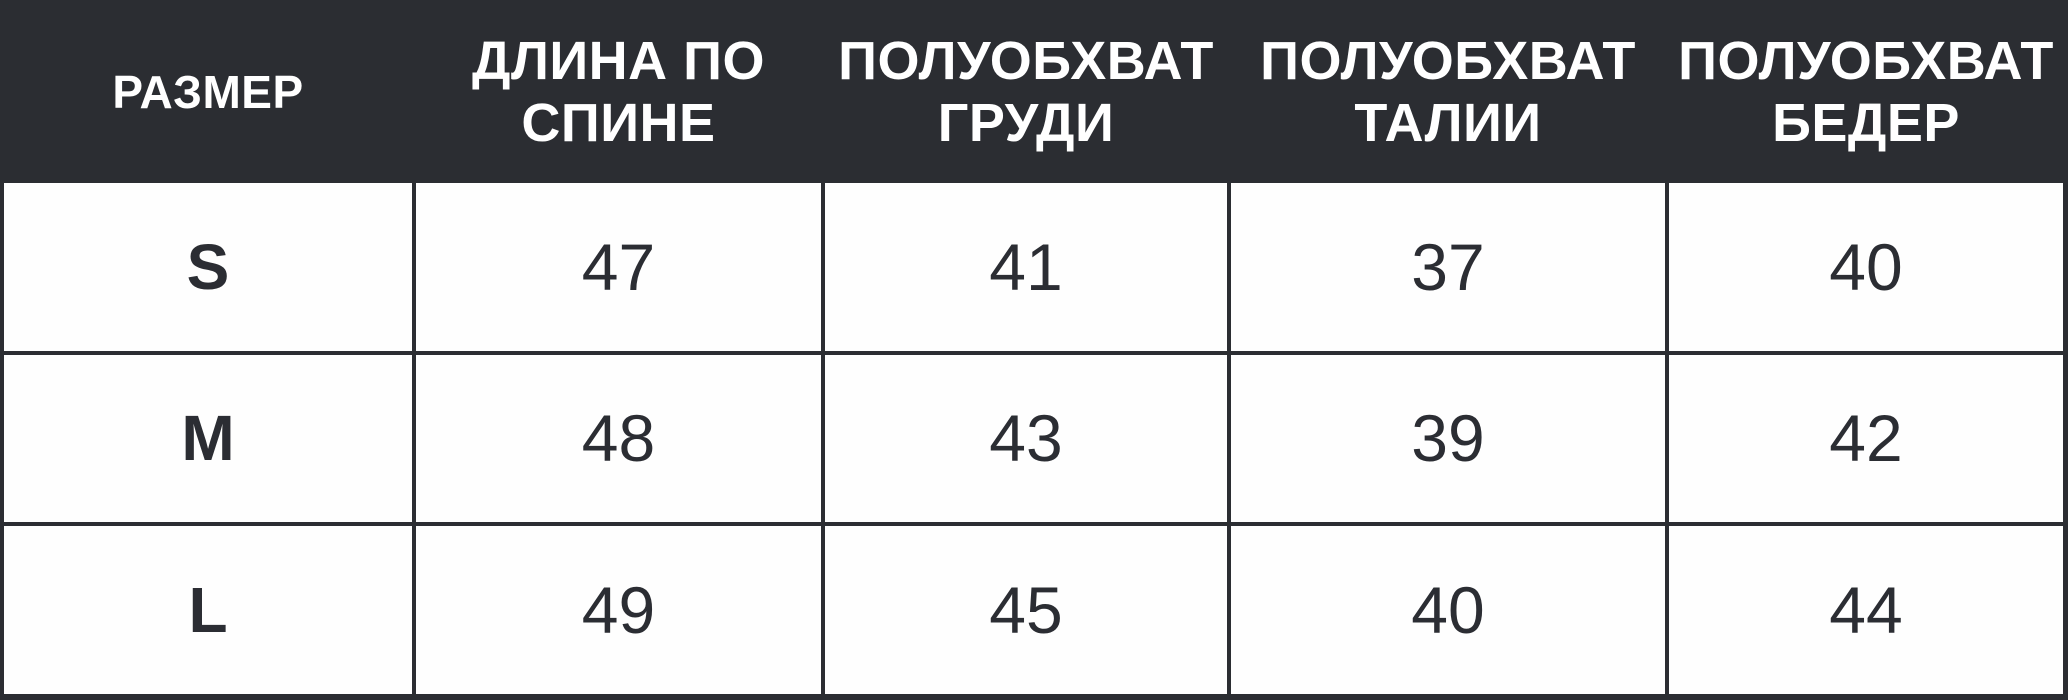 The width and height of the screenshot is (2068, 700). What do you see at coordinates (1026, 610) in the screenshot?
I see `value-cell: 45` at bounding box center [1026, 610].